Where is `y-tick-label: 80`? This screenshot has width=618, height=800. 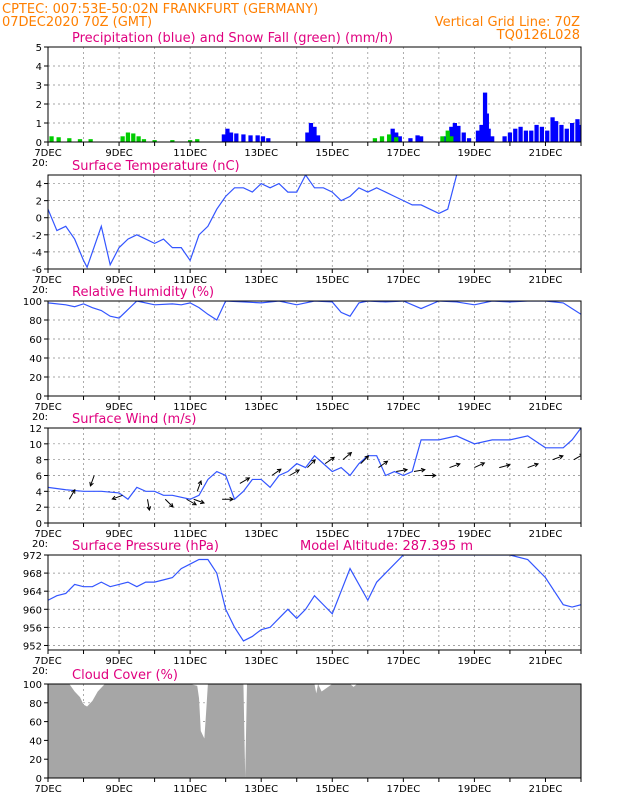
y-tick-label: 80 is located at coordinates (35, 704).